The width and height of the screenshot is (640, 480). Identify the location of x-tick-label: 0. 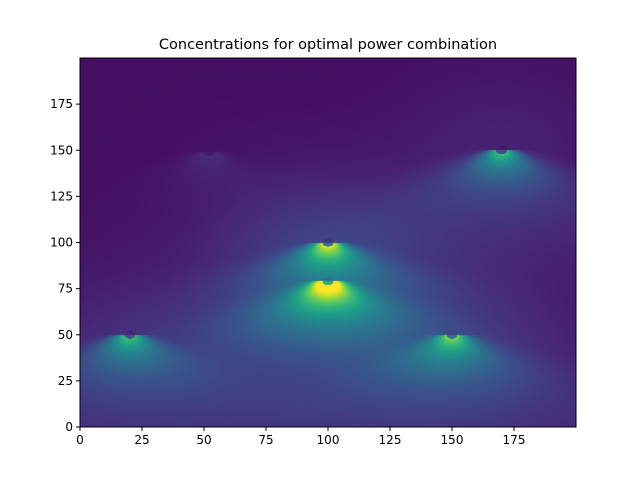
(80, 440).